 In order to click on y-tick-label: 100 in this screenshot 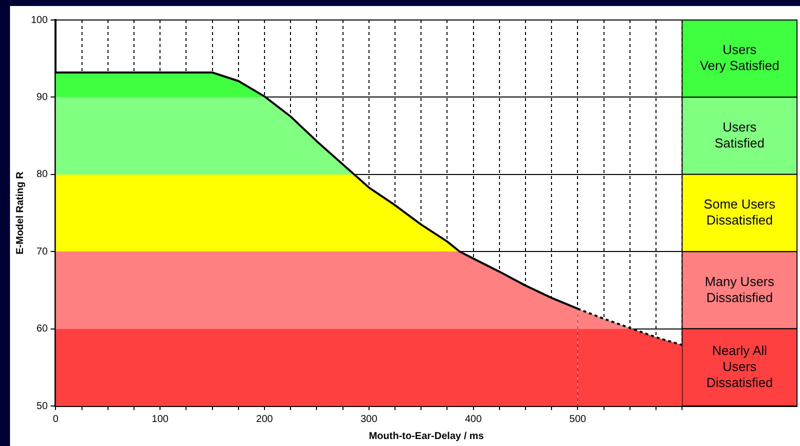, I will do `click(39, 20)`.